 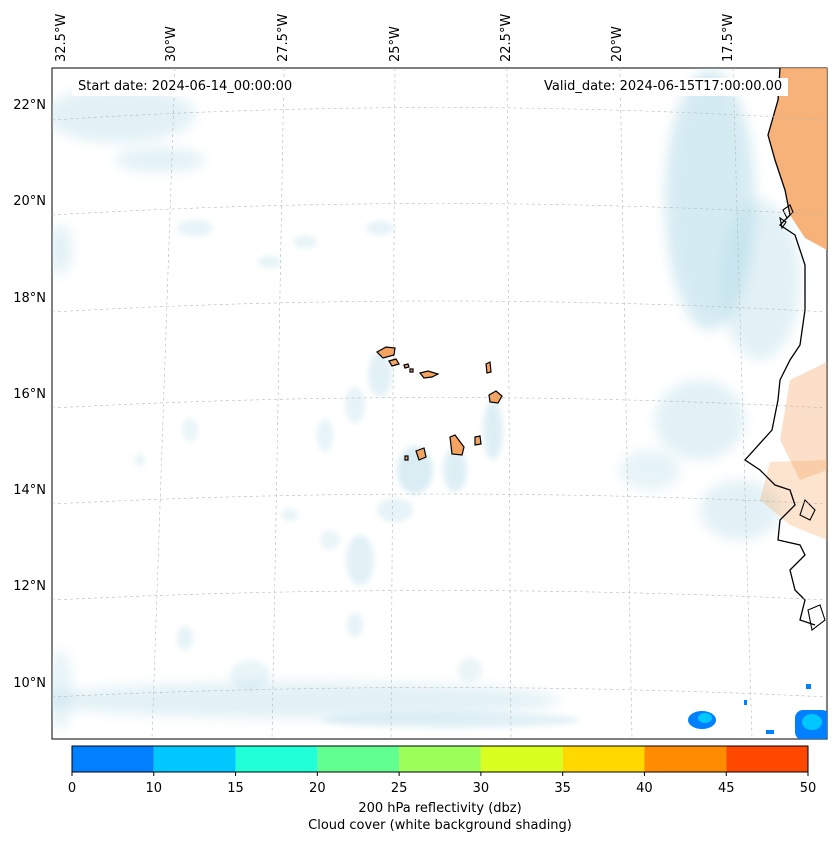 I want to click on colorbar, so click(x=440, y=760).